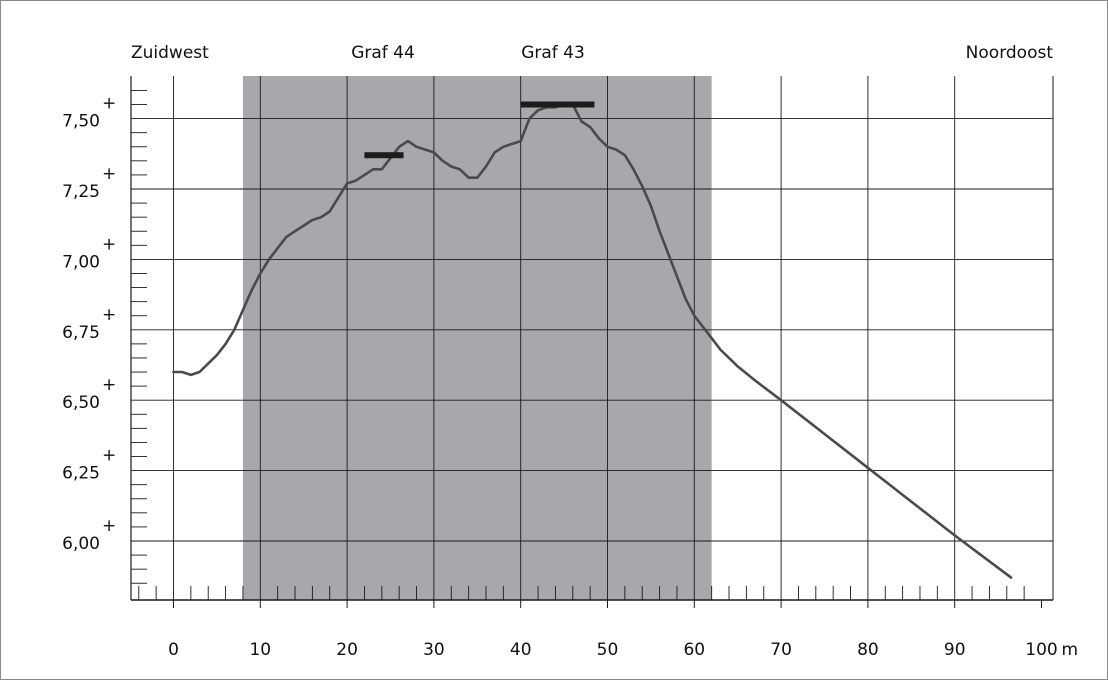 This screenshot has height=680, width=1108. I want to click on x-tick-label: 60, so click(694, 650).